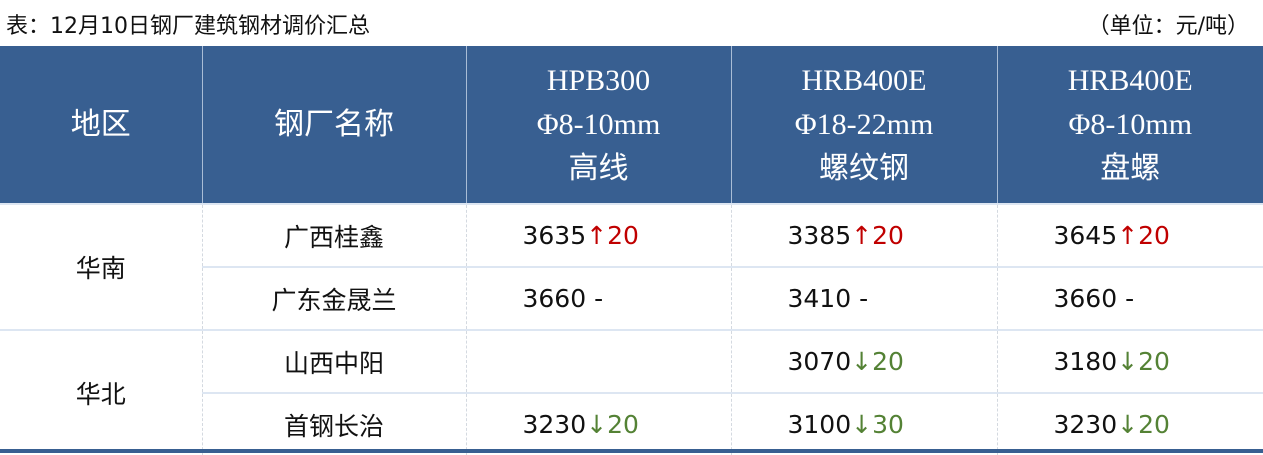  I want to click on price: 3070, so click(820, 361).